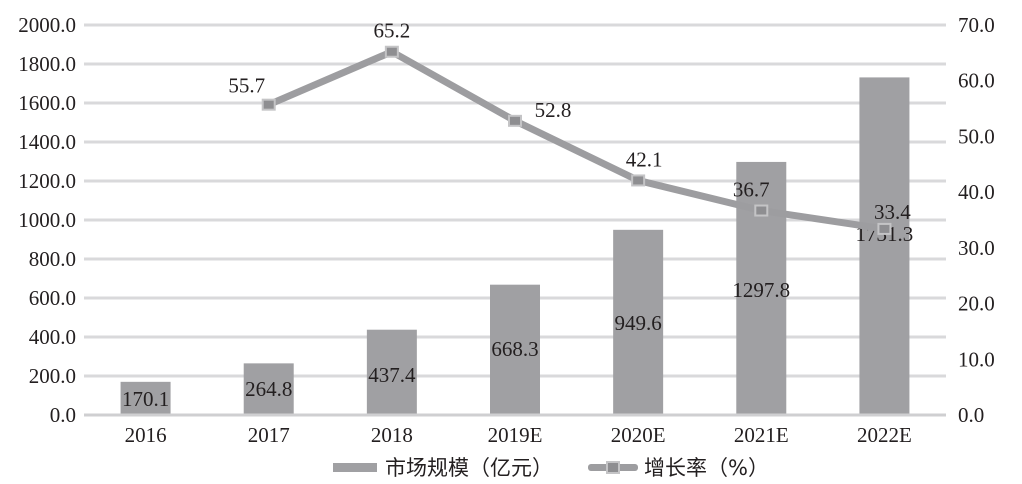  What do you see at coordinates (706, 468) in the screenshot?
I see `legend-label-growth-rate: 增长率（%）` at bounding box center [706, 468].